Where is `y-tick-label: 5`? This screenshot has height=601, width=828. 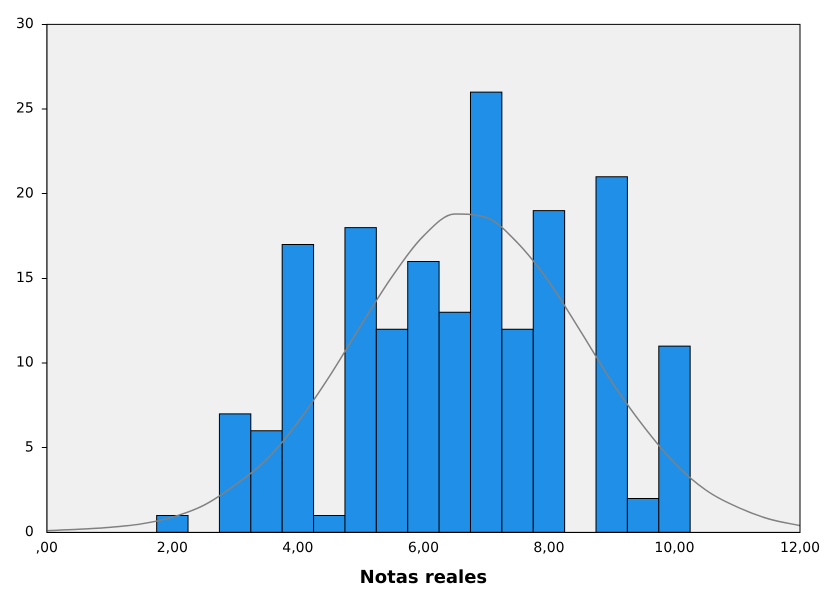
y-tick-label: 5 is located at coordinates (29, 447).